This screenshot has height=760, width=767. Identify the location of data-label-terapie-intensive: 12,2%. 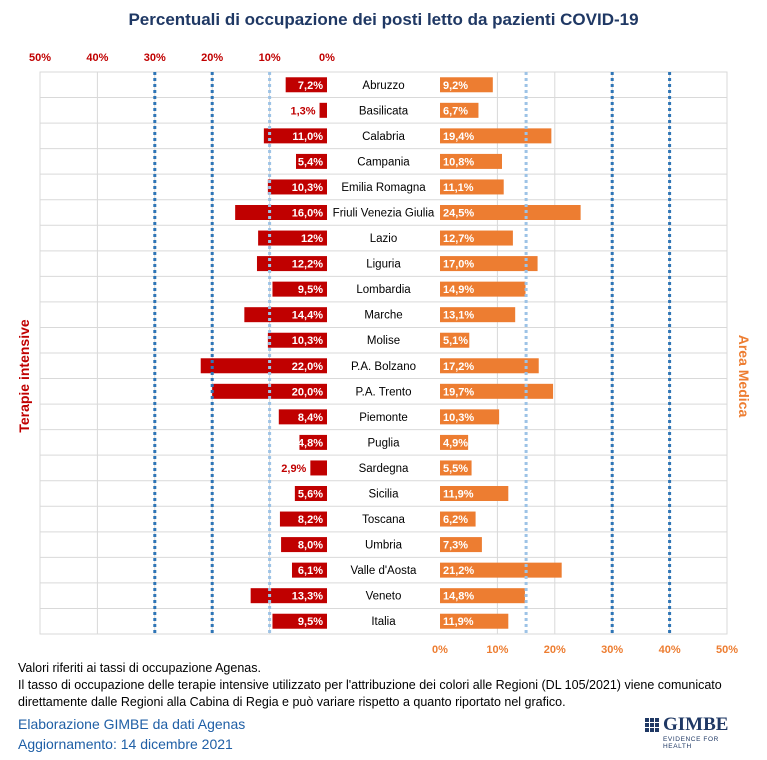
(307, 265).